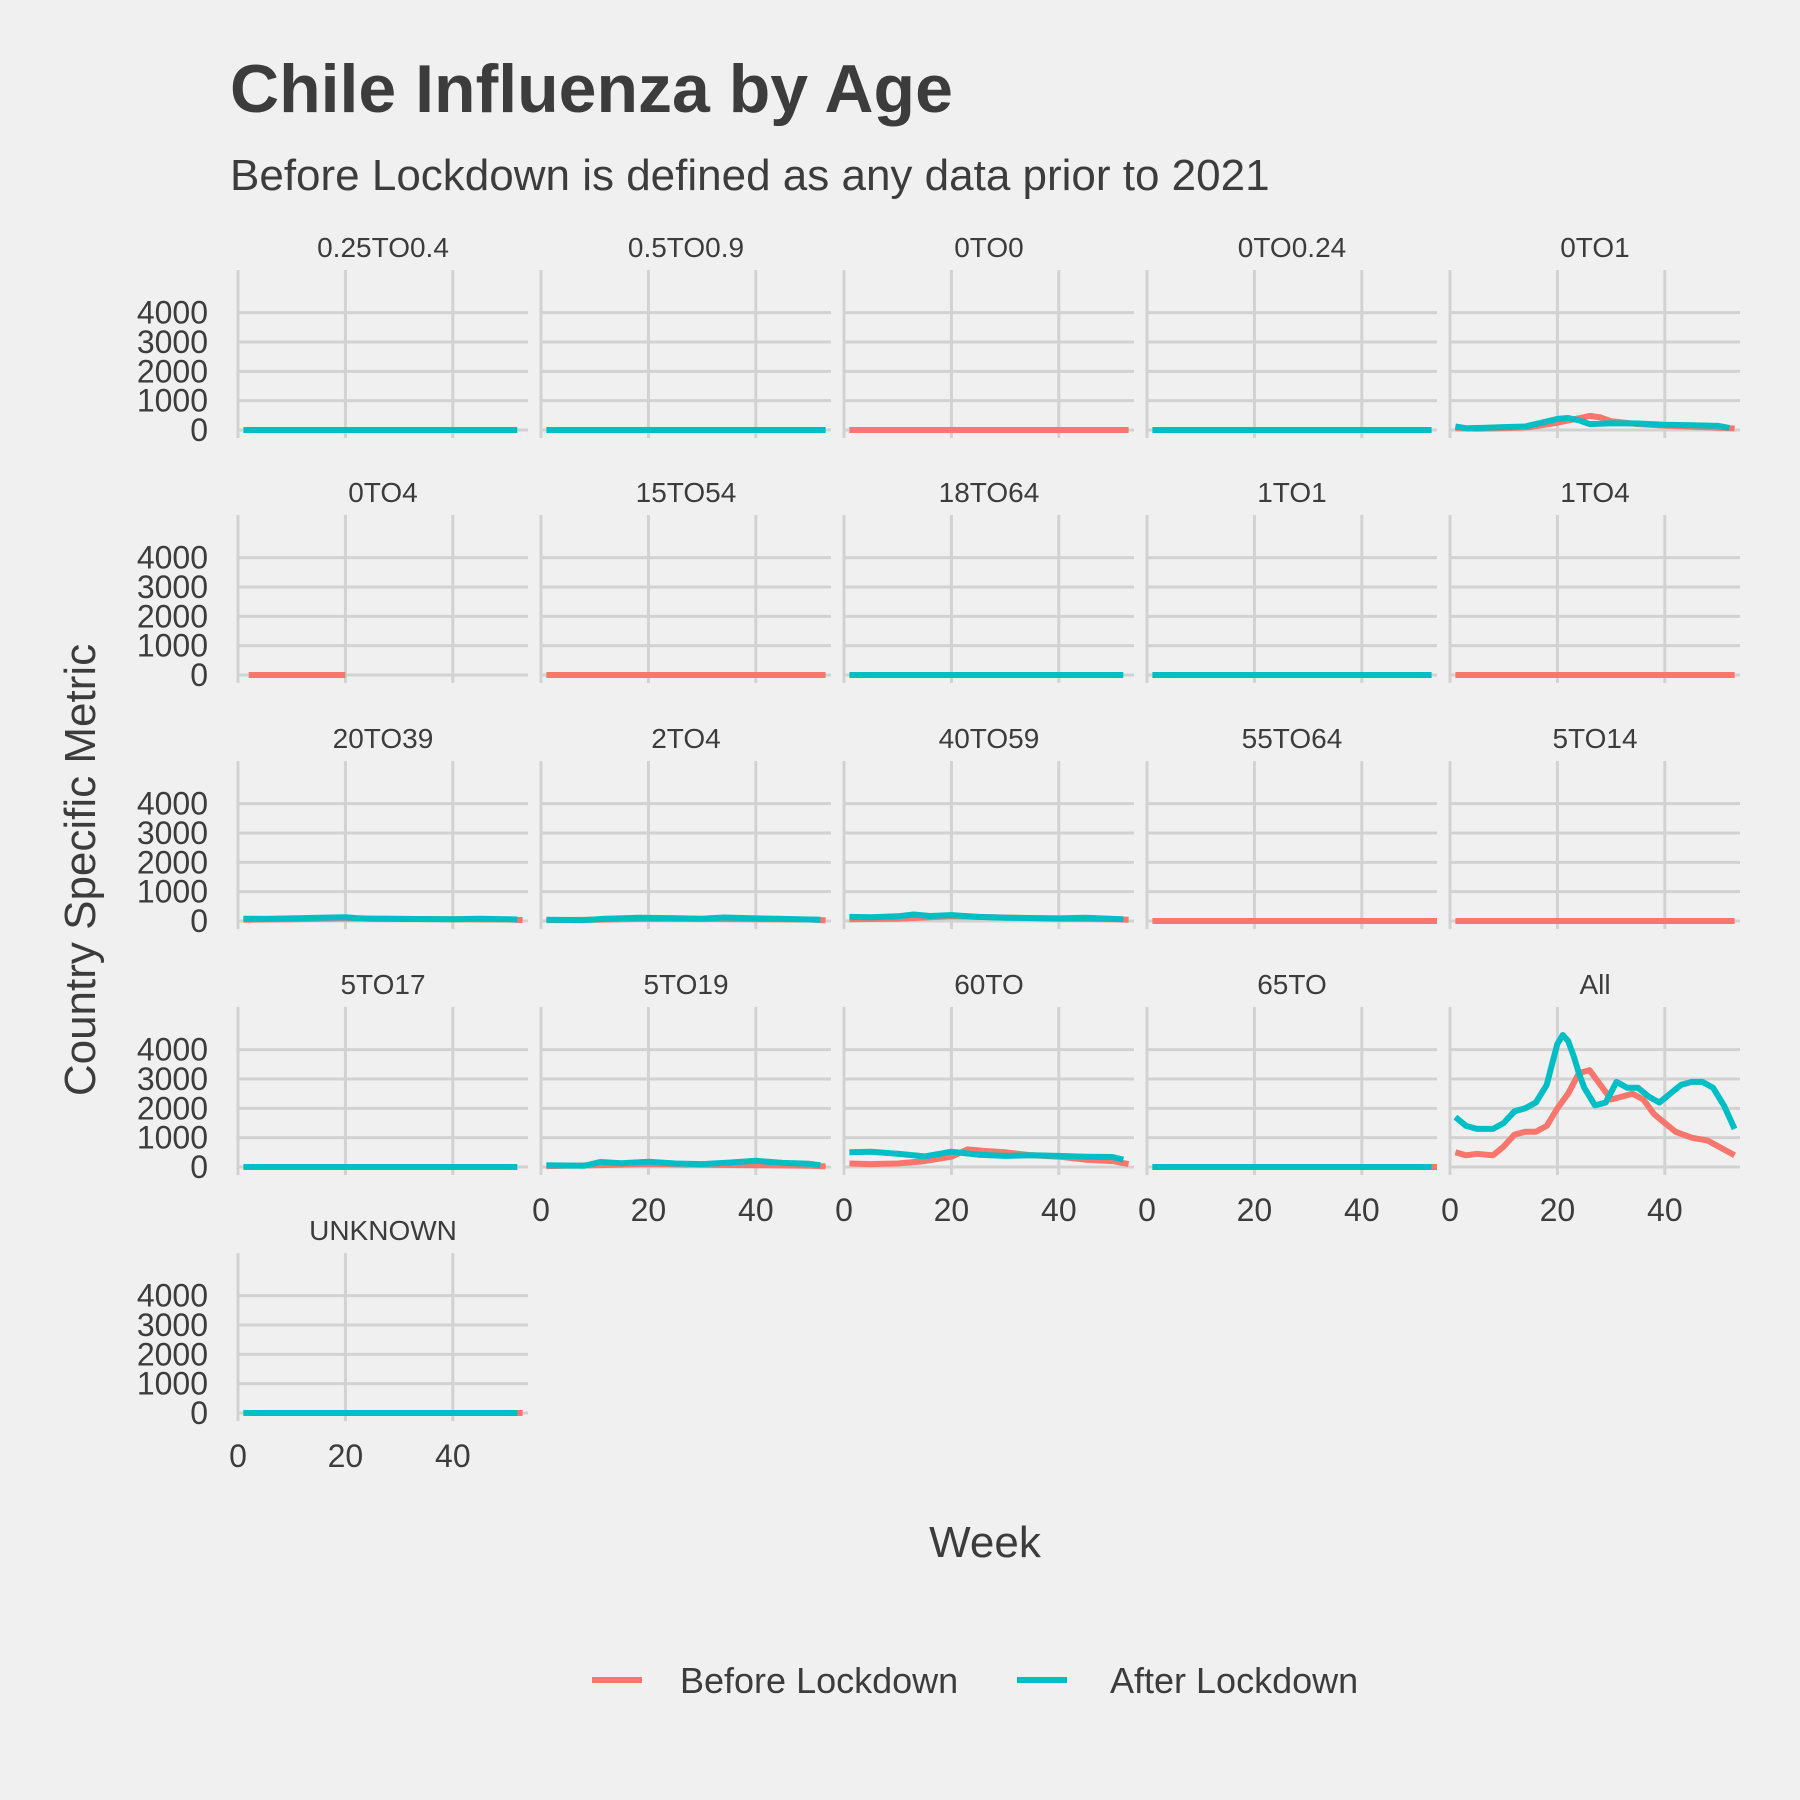 Image resolution: width=1800 pixels, height=1800 pixels. I want to click on facet-panel: 0TO0.24, so click(1291, 335).